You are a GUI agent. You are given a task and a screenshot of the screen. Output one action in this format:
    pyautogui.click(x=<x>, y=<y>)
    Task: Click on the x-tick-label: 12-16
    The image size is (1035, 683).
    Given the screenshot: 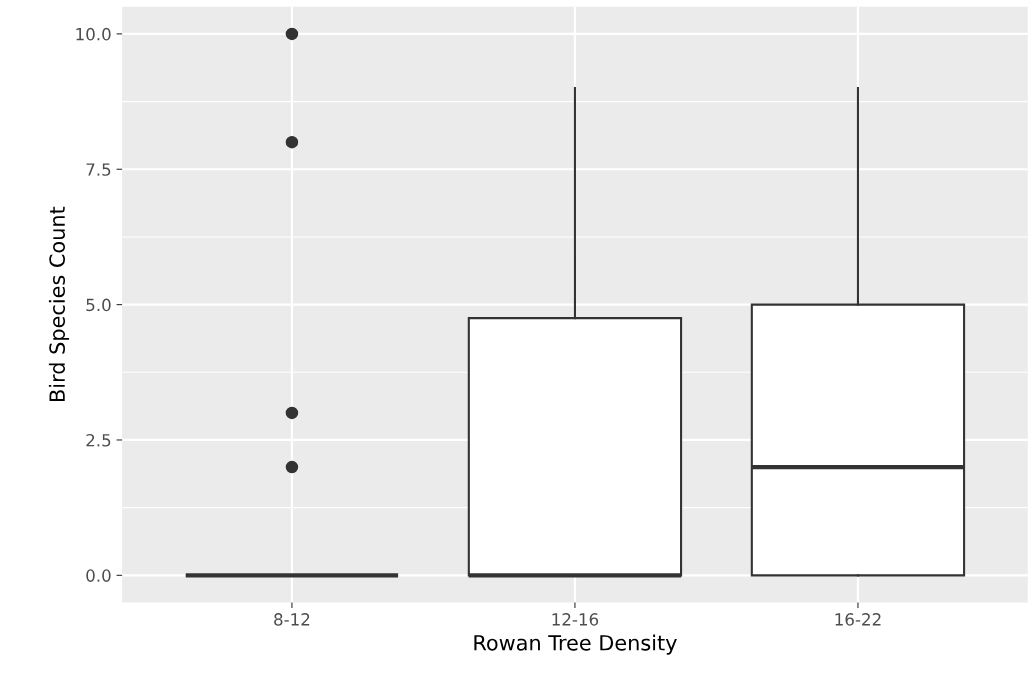 What is the action you would take?
    pyautogui.click(x=575, y=619)
    